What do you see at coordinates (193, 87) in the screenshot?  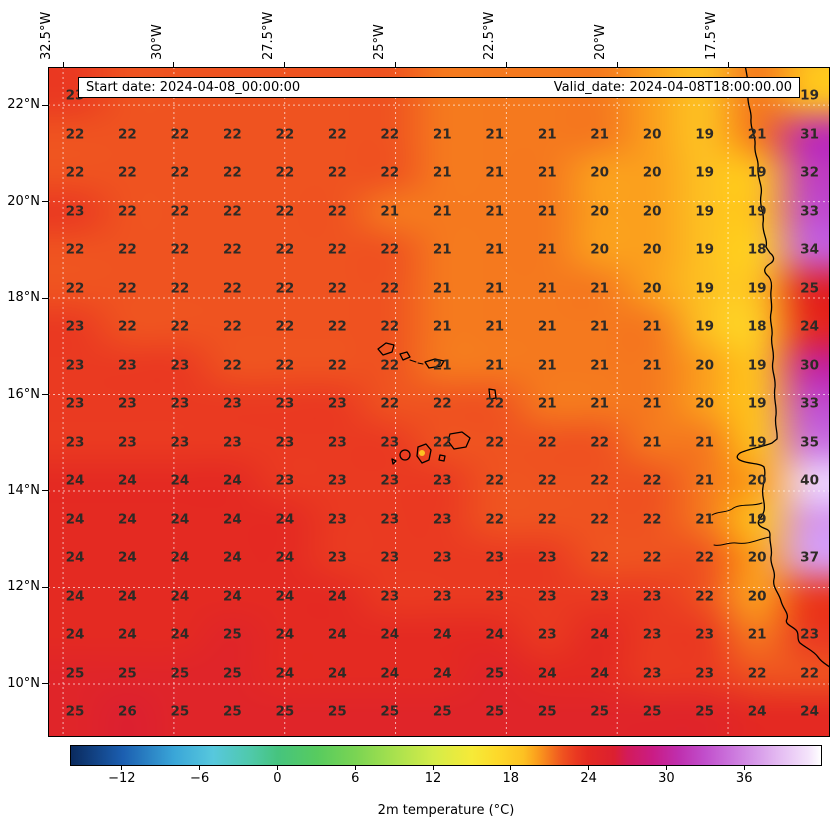 I see `start-date-label: Start date: 2024-04-08_00:00:00` at bounding box center [193, 87].